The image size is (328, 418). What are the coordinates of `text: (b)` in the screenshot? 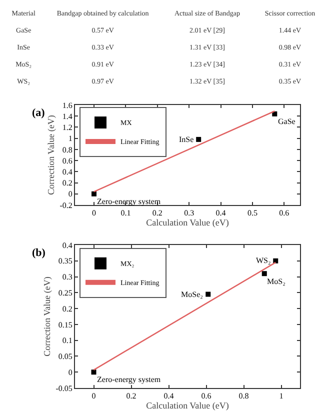 It's located at (39, 253).